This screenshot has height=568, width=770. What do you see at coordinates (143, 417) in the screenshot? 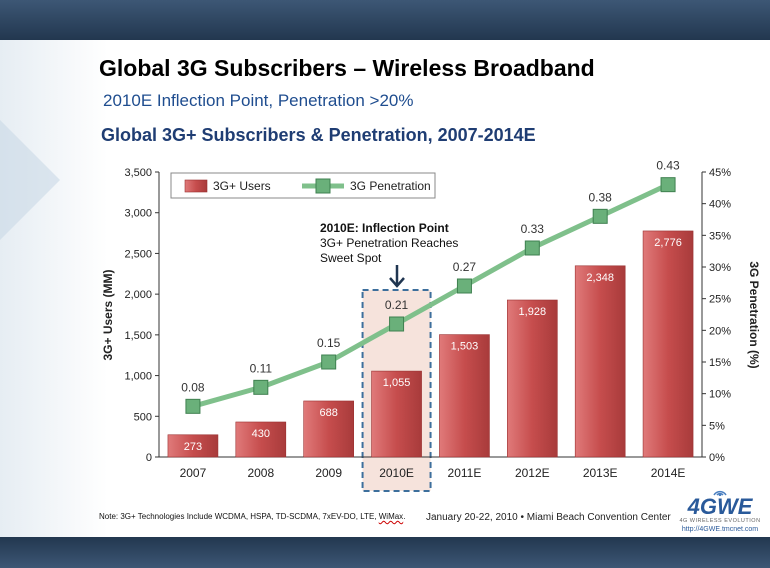
I see `y-tick-label: 500` at bounding box center [143, 417].